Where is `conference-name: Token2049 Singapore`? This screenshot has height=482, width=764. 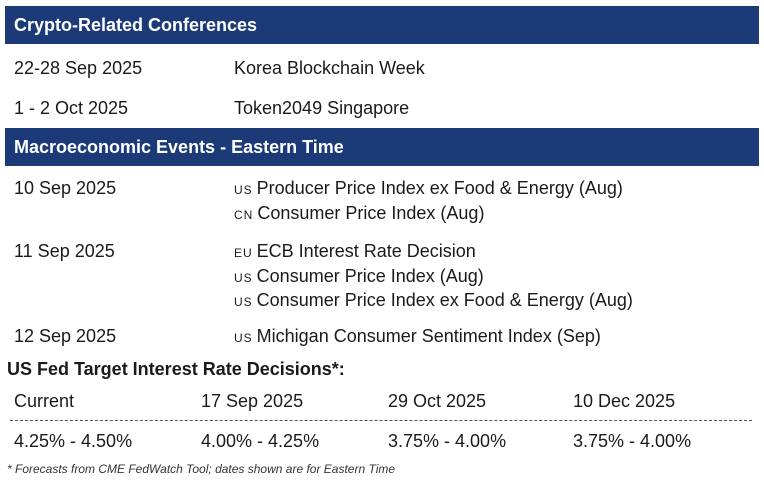 conference-name: Token2049 Singapore is located at coordinates (322, 108).